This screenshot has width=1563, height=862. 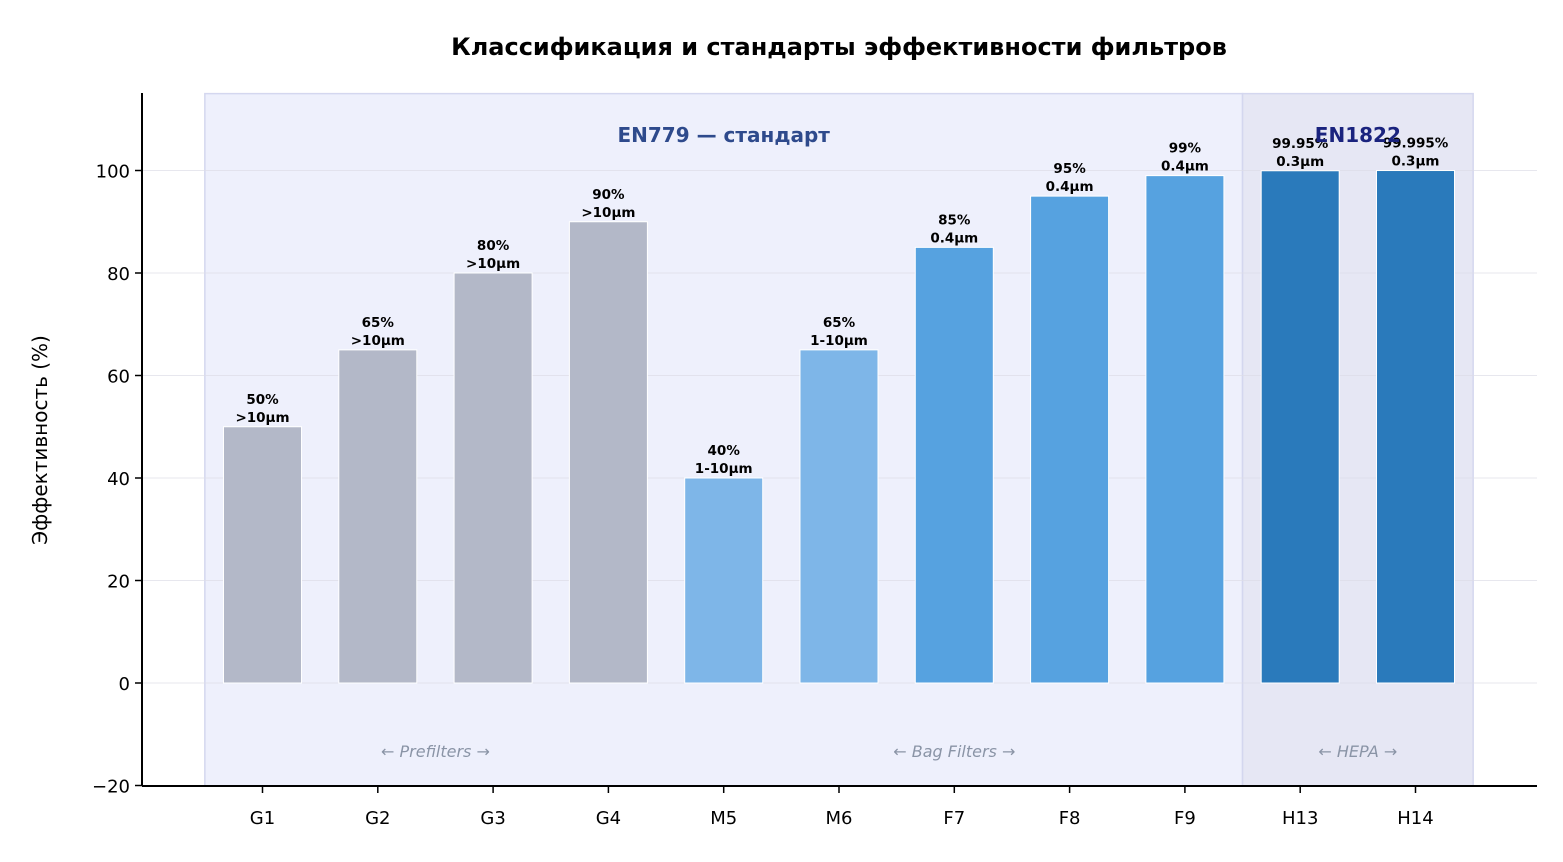 I want to click on bar-M5, so click(x=724, y=580).